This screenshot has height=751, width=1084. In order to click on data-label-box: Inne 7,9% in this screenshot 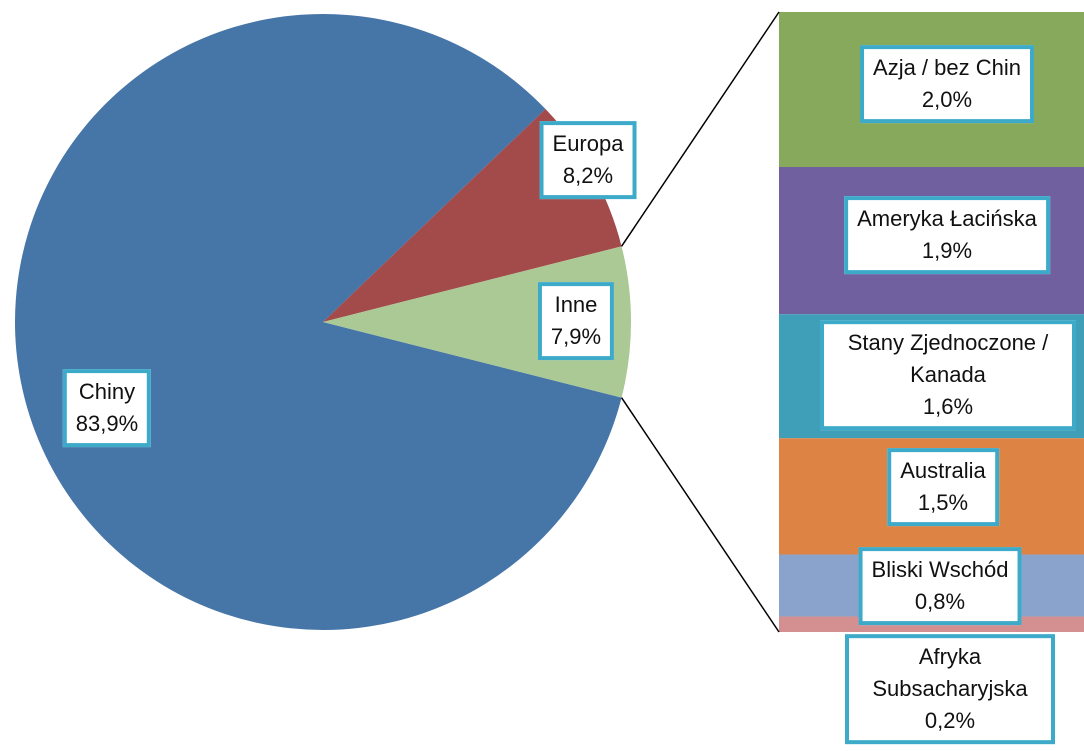, I will do `click(576, 321)`.